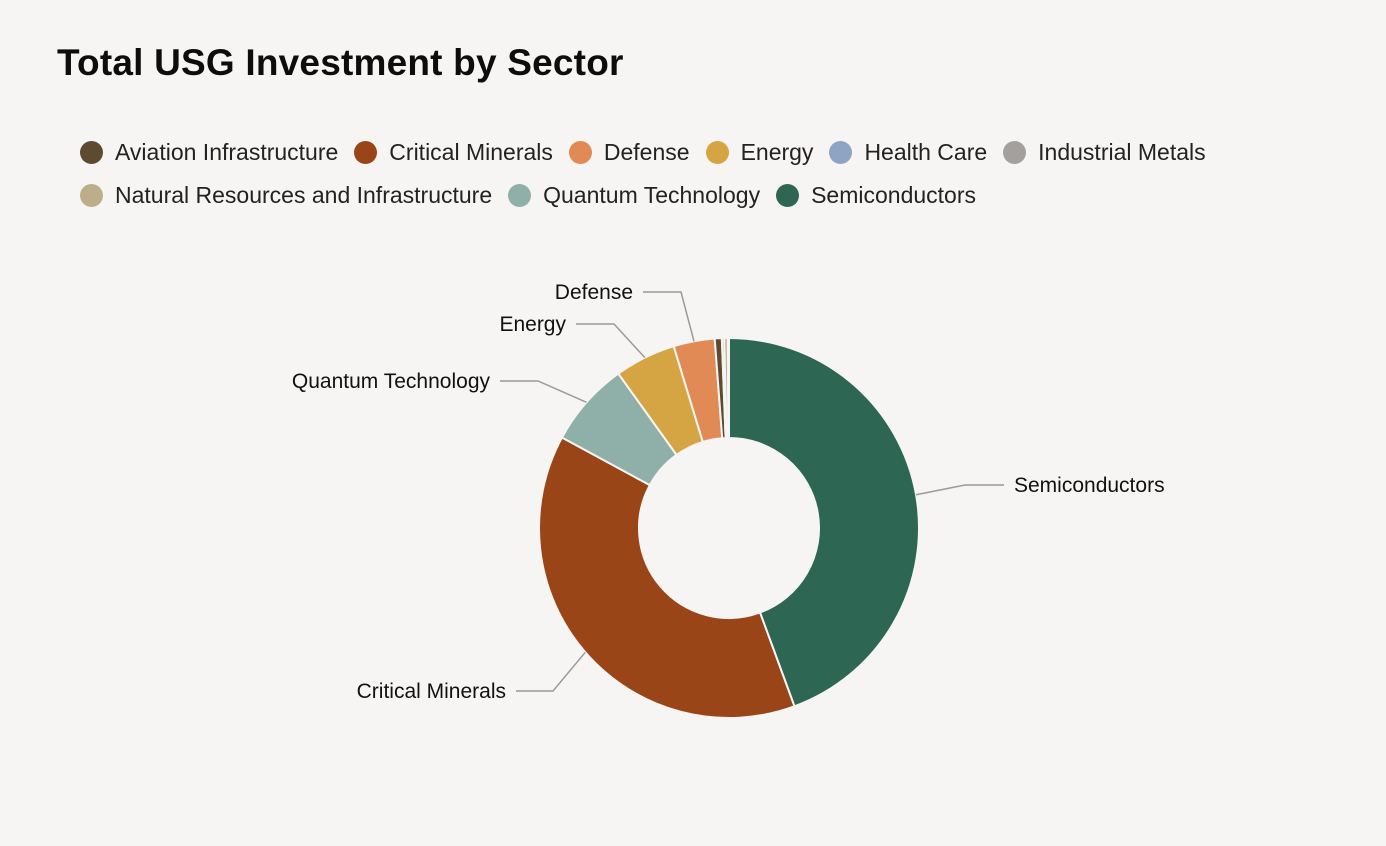  What do you see at coordinates (788, 195) in the screenshot?
I see `legend-swatch-semiconductors` at bounding box center [788, 195].